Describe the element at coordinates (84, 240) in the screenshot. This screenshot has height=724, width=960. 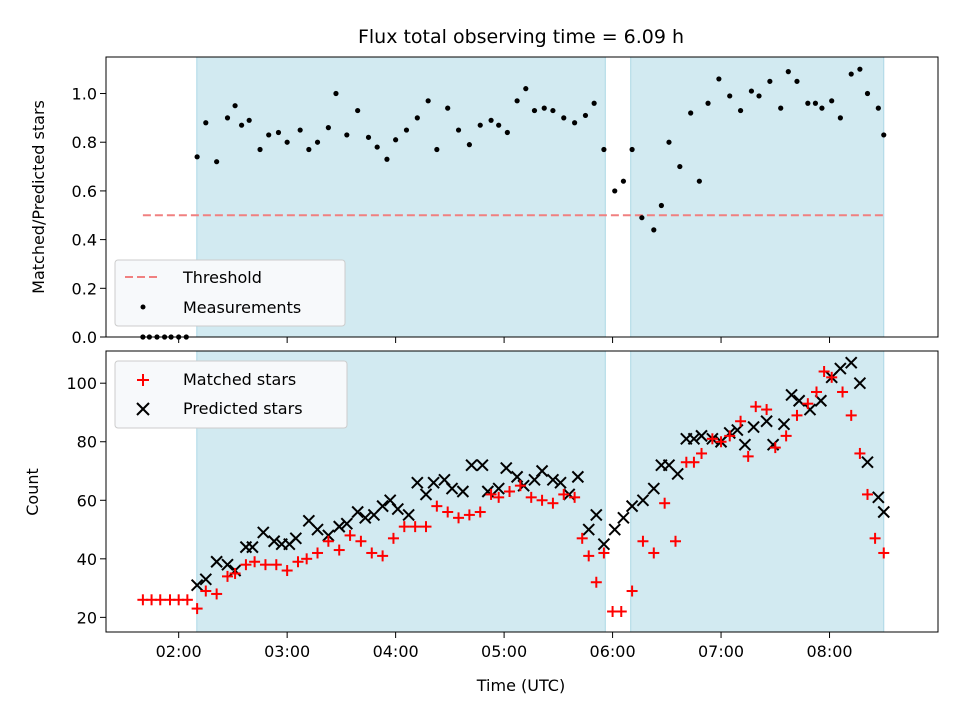
I see `y-tick-label: 0.4` at that location.